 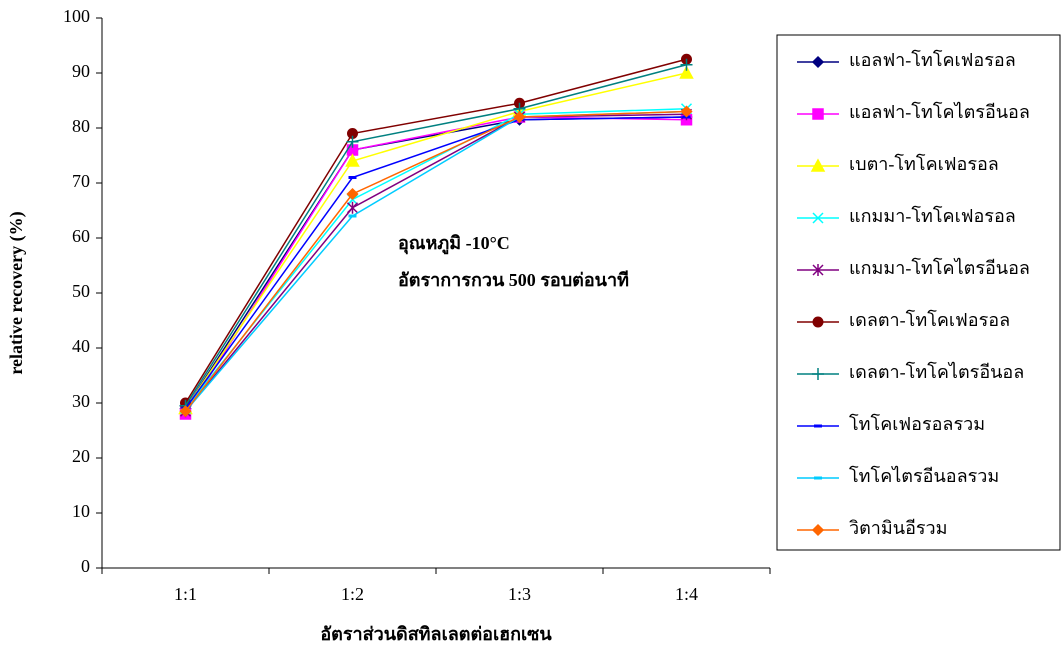 I want to click on annotation: อุณหภูมิ -10°C, so click(x=454, y=244).